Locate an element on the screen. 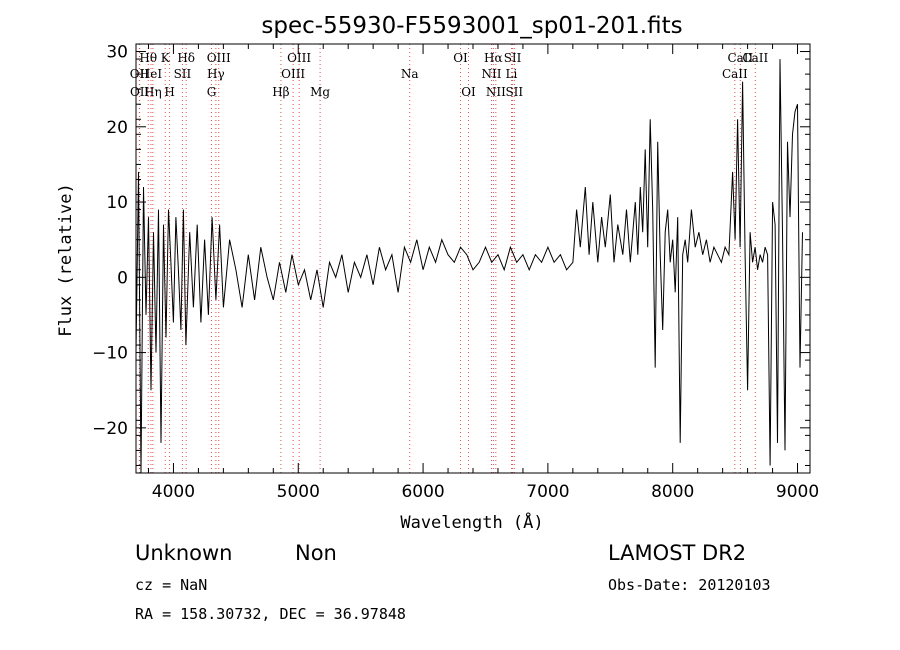 The image size is (900, 650). y-tick-label: 20 is located at coordinates (117, 128).